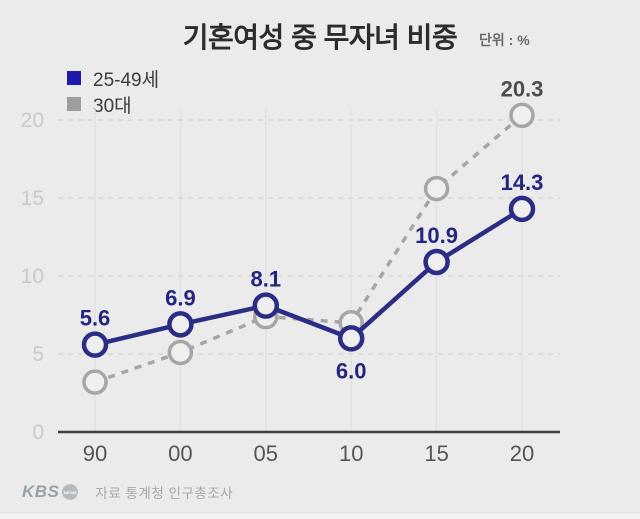  I want to click on legend-label: 30대, so click(112, 106).